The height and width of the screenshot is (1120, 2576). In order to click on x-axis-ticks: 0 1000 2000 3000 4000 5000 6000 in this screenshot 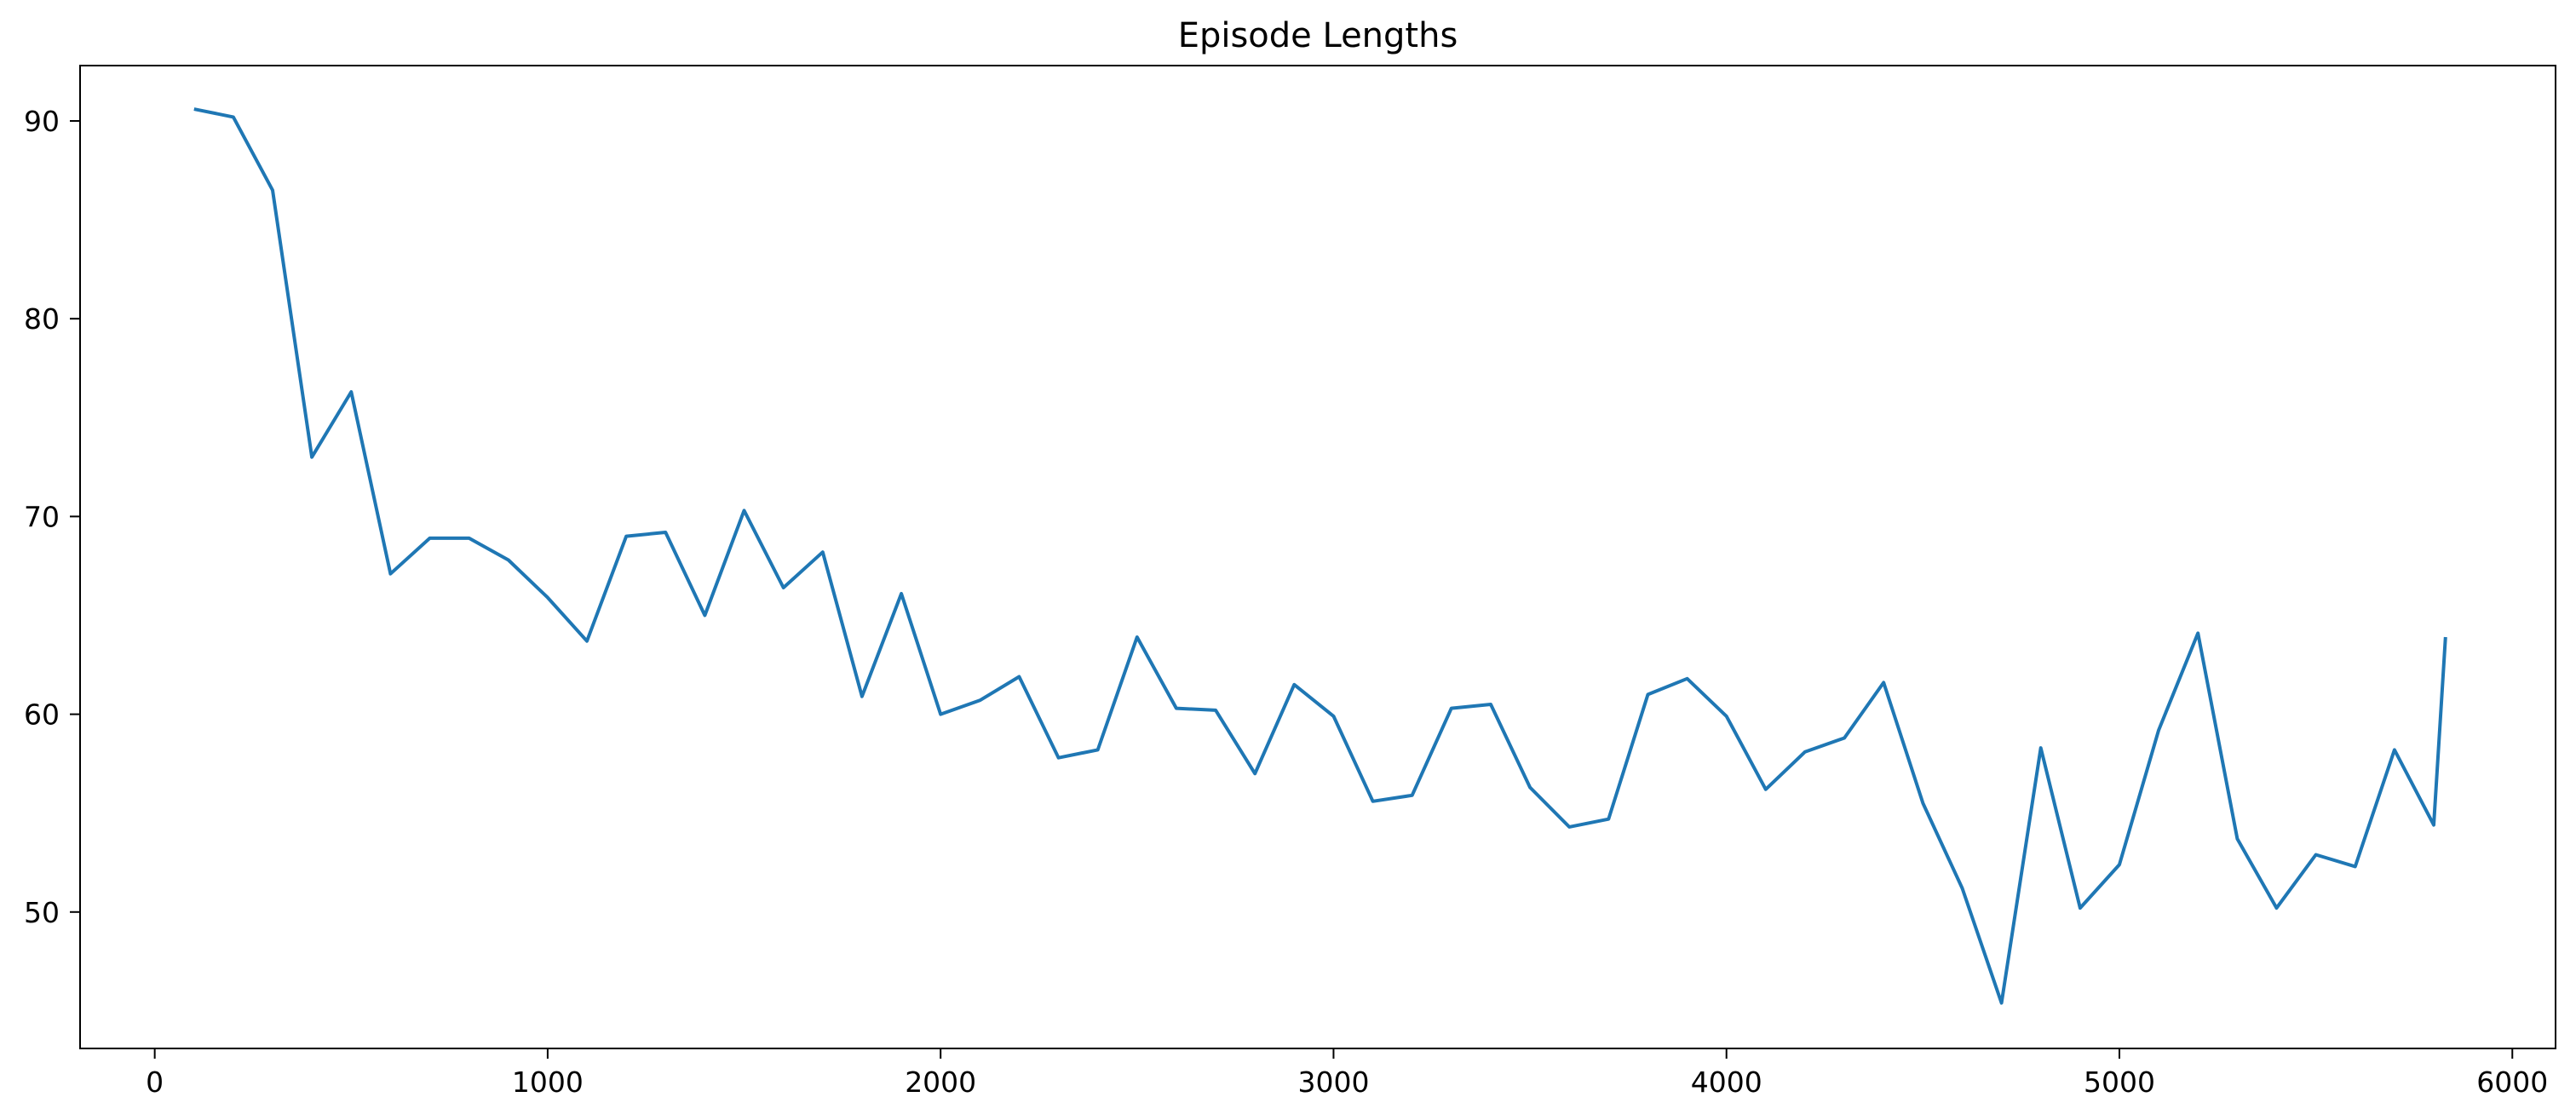, I will do `click(1347, 1073)`.